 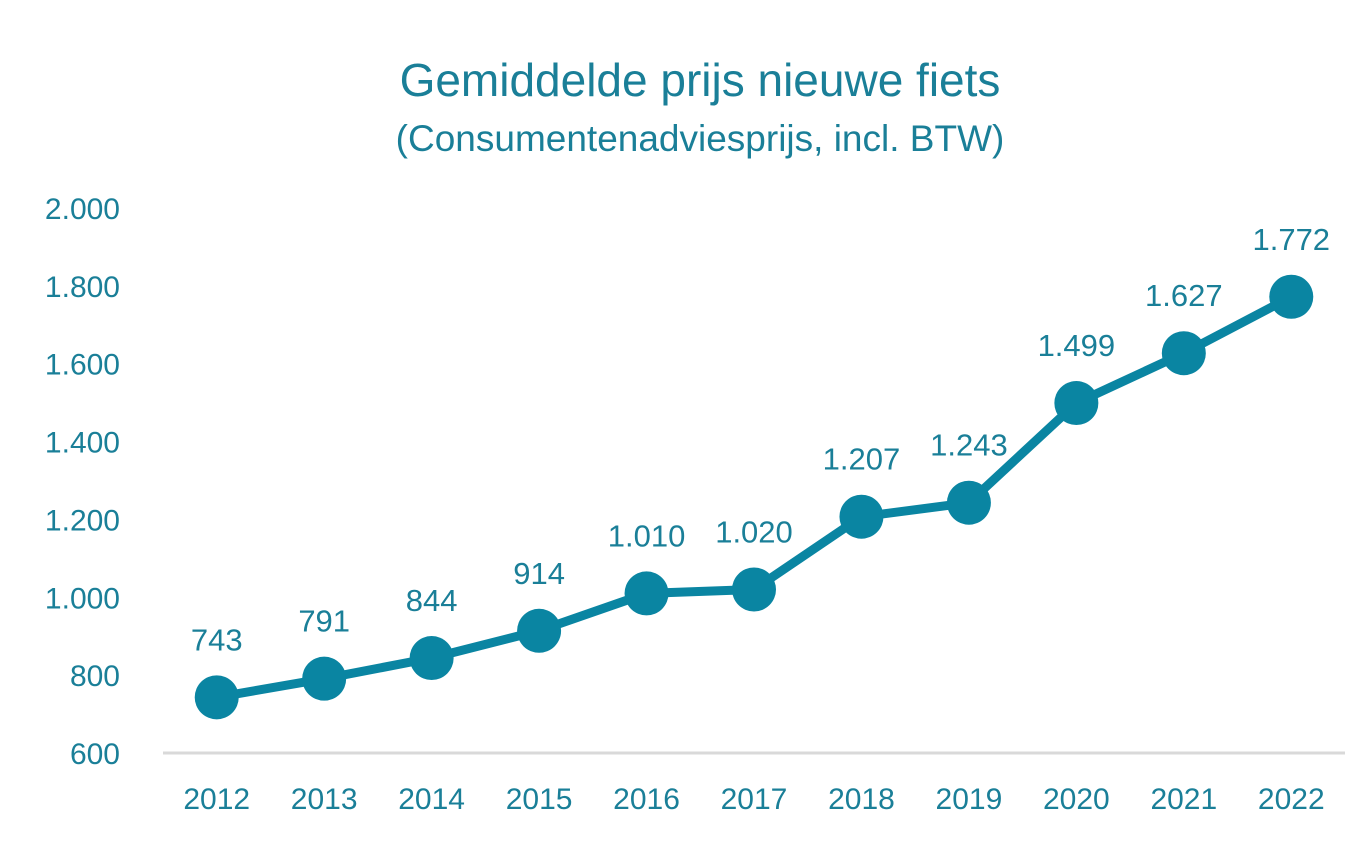 What do you see at coordinates (1291, 799) in the screenshot?
I see `x-tick-label: 2022` at bounding box center [1291, 799].